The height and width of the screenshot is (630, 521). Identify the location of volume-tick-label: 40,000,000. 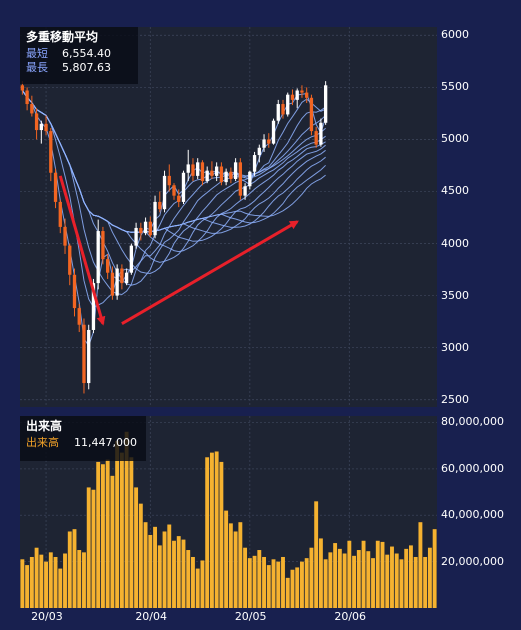
(472, 515).